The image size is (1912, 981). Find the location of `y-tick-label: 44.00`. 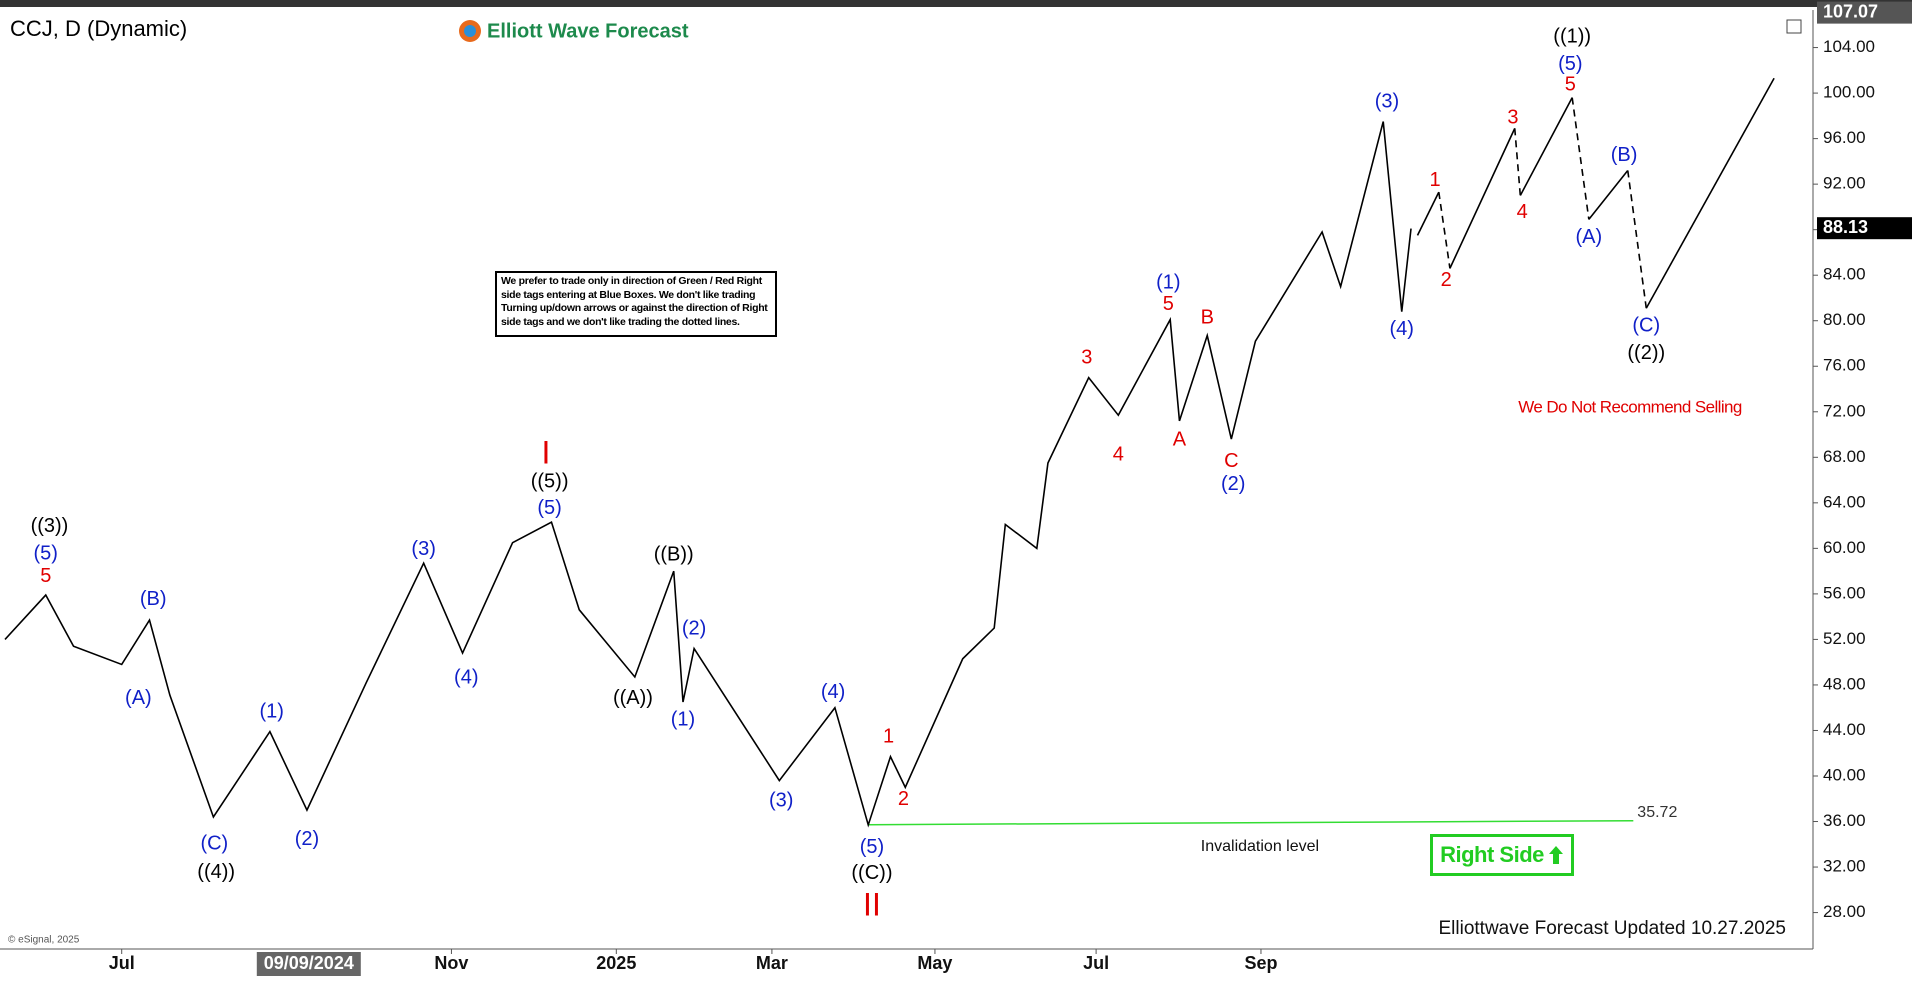

y-tick-label: 44.00 is located at coordinates (1844, 729).